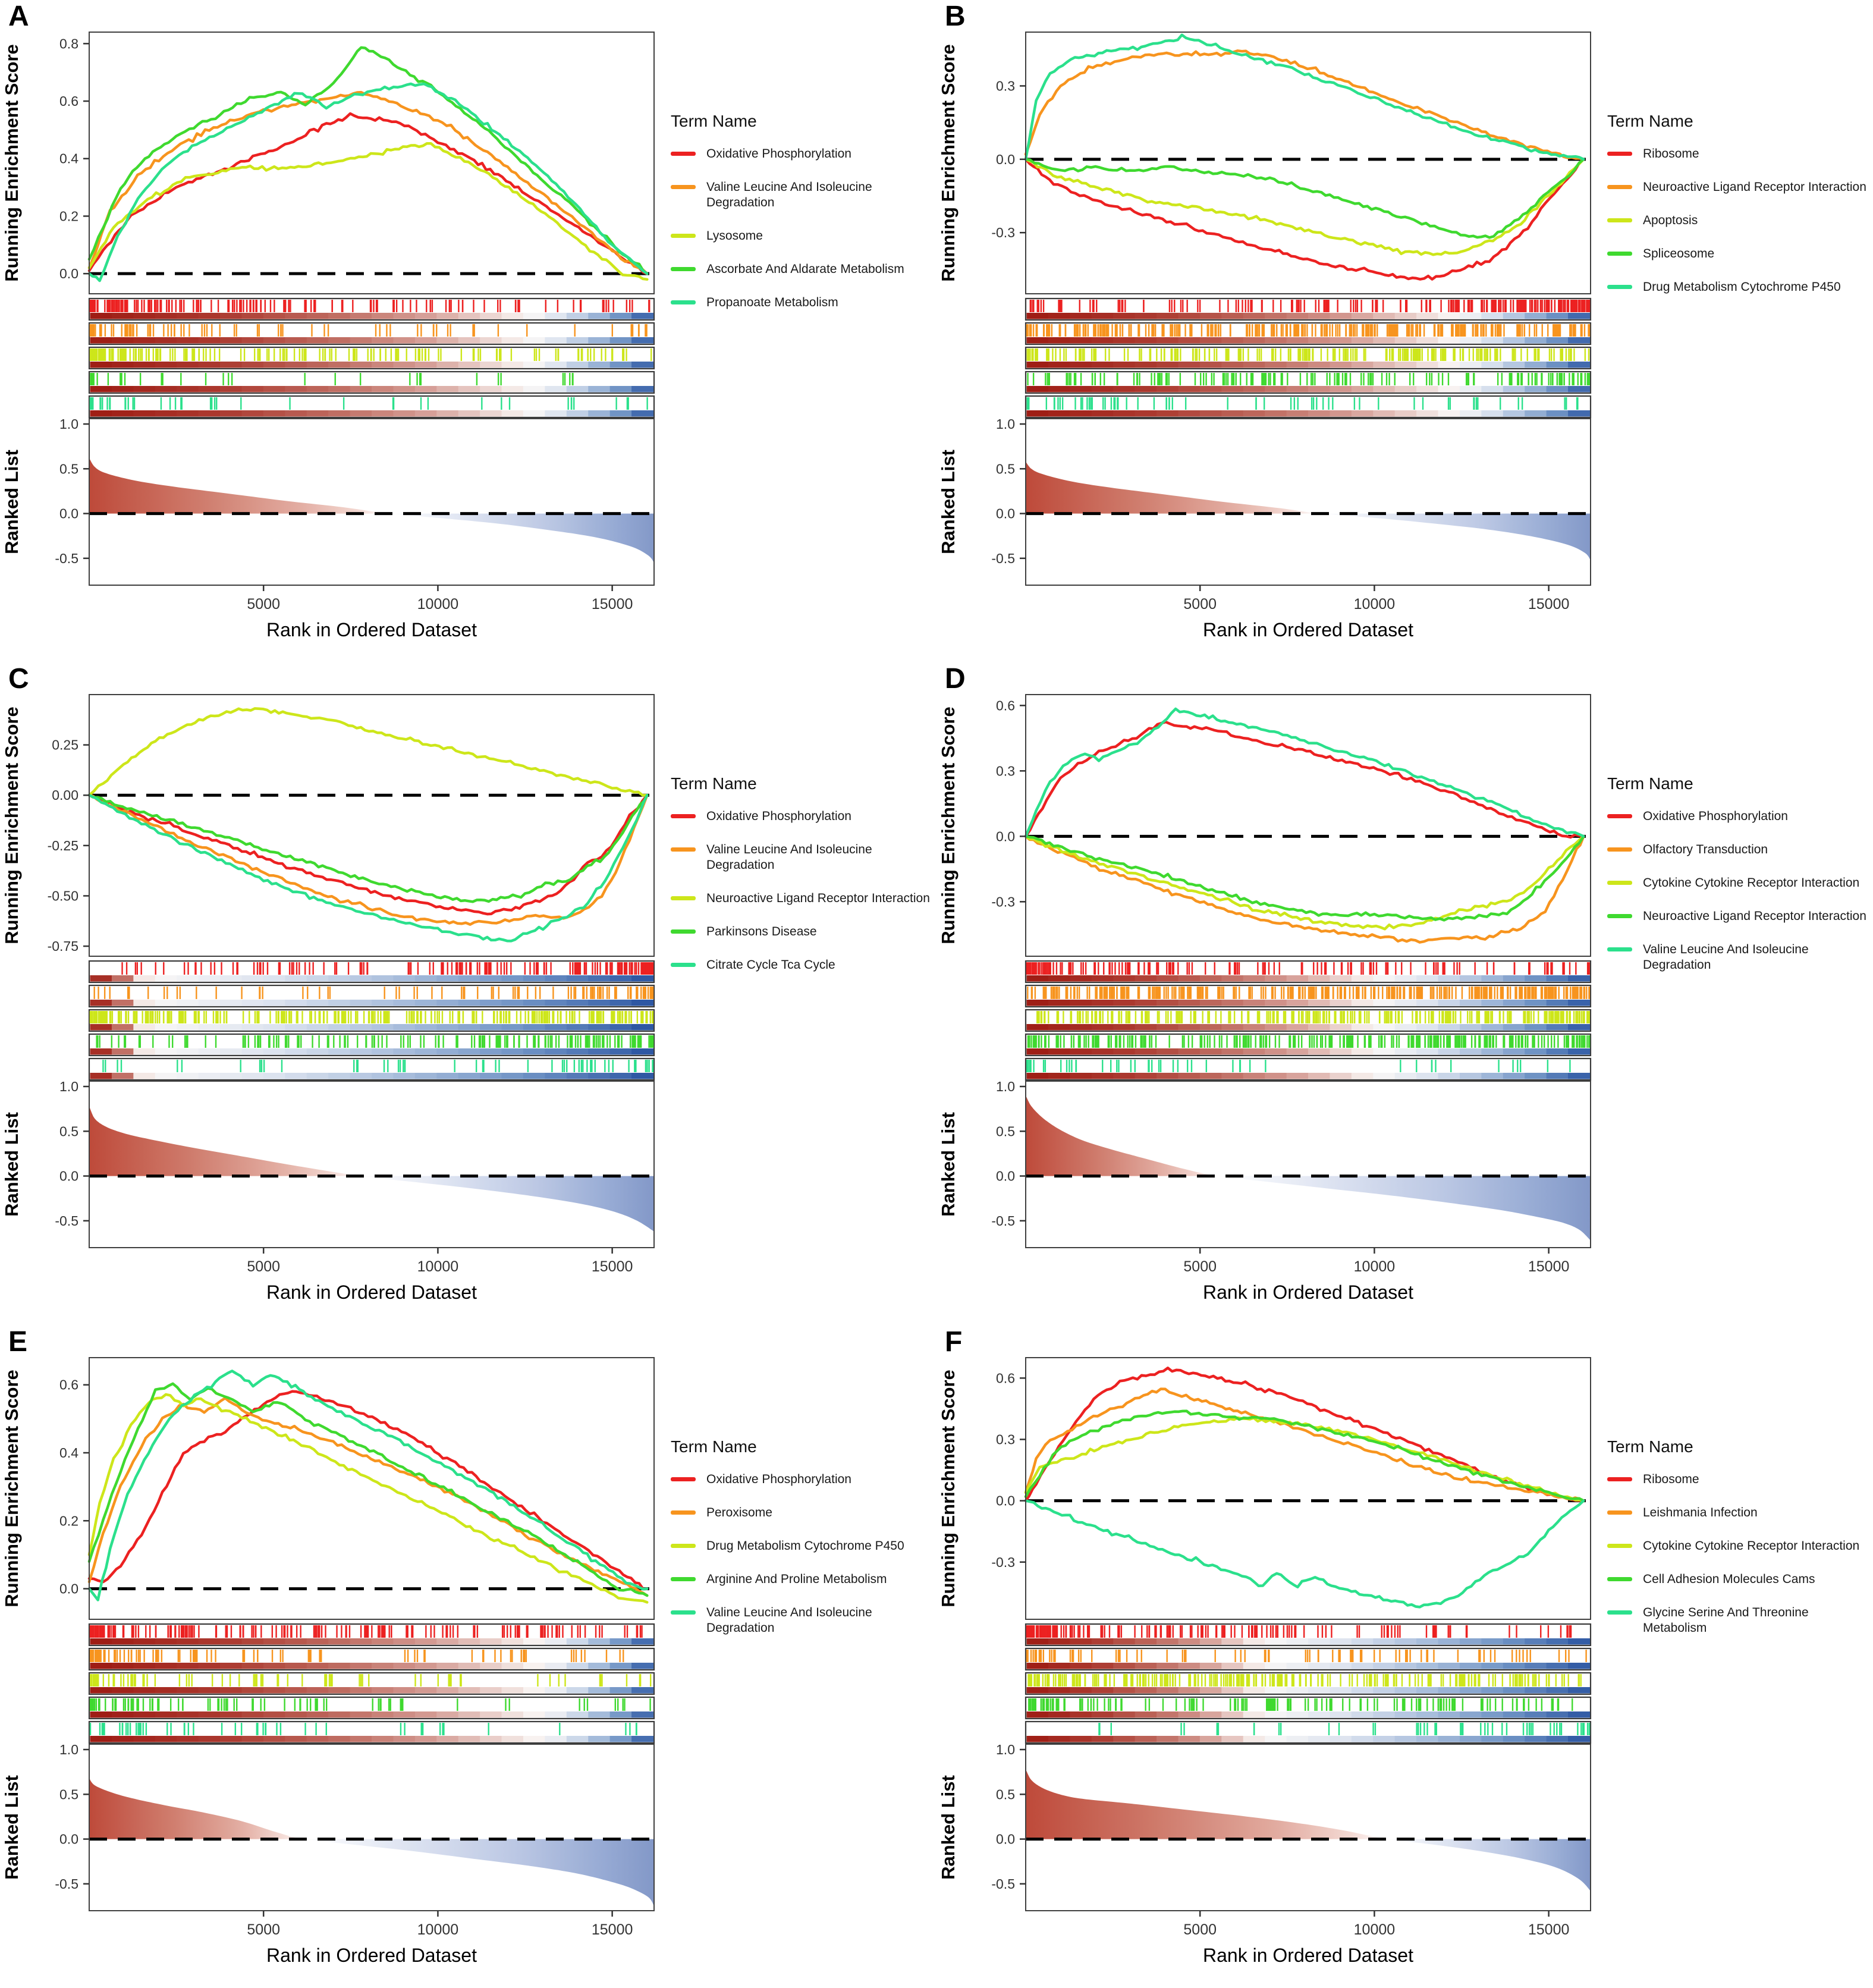 The width and height of the screenshot is (1873, 1988). Describe the element at coordinates (770, 965) in the screenshot. I see `legend-label: Citrate Cycle Tca Cycle` at that location.